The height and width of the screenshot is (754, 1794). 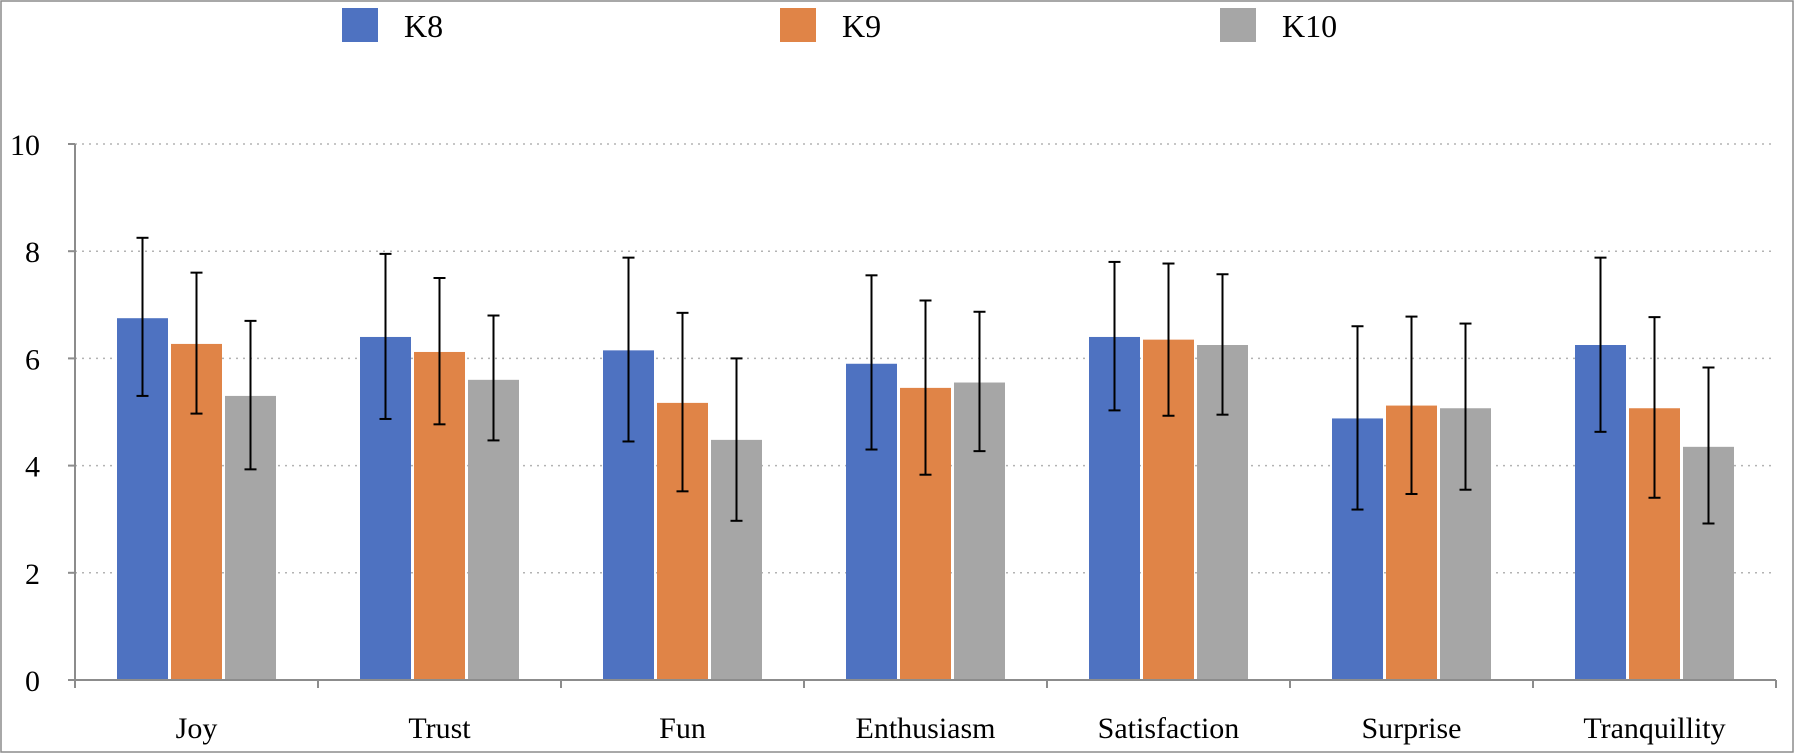 I want to click on legend: K8 K9 K10, so click(x=839, y=26).